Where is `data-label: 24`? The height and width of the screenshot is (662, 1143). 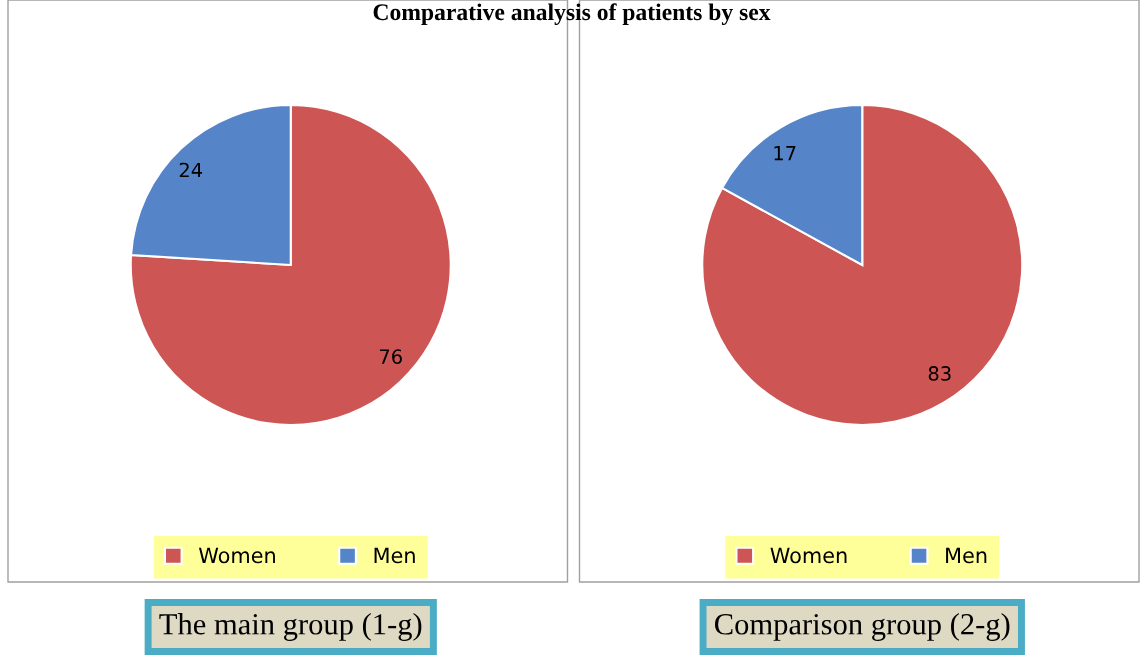
data-label: 24 is located at coordinates (191, 170).